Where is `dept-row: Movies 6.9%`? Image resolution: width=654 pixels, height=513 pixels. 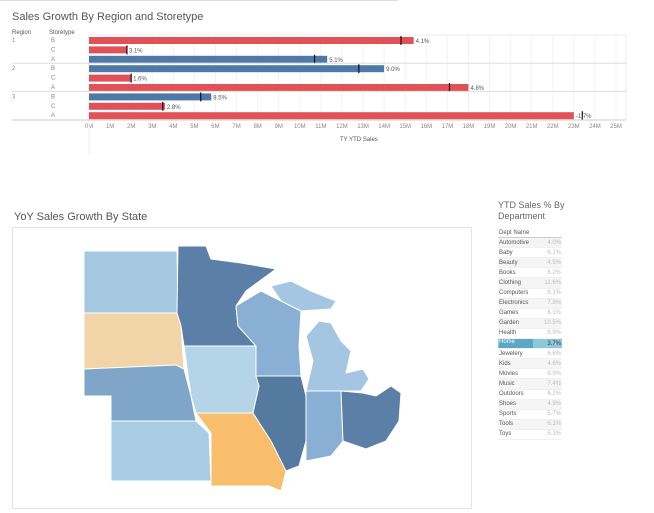 dept-row: Movies 6.9% is located at coordinates (530, 374).